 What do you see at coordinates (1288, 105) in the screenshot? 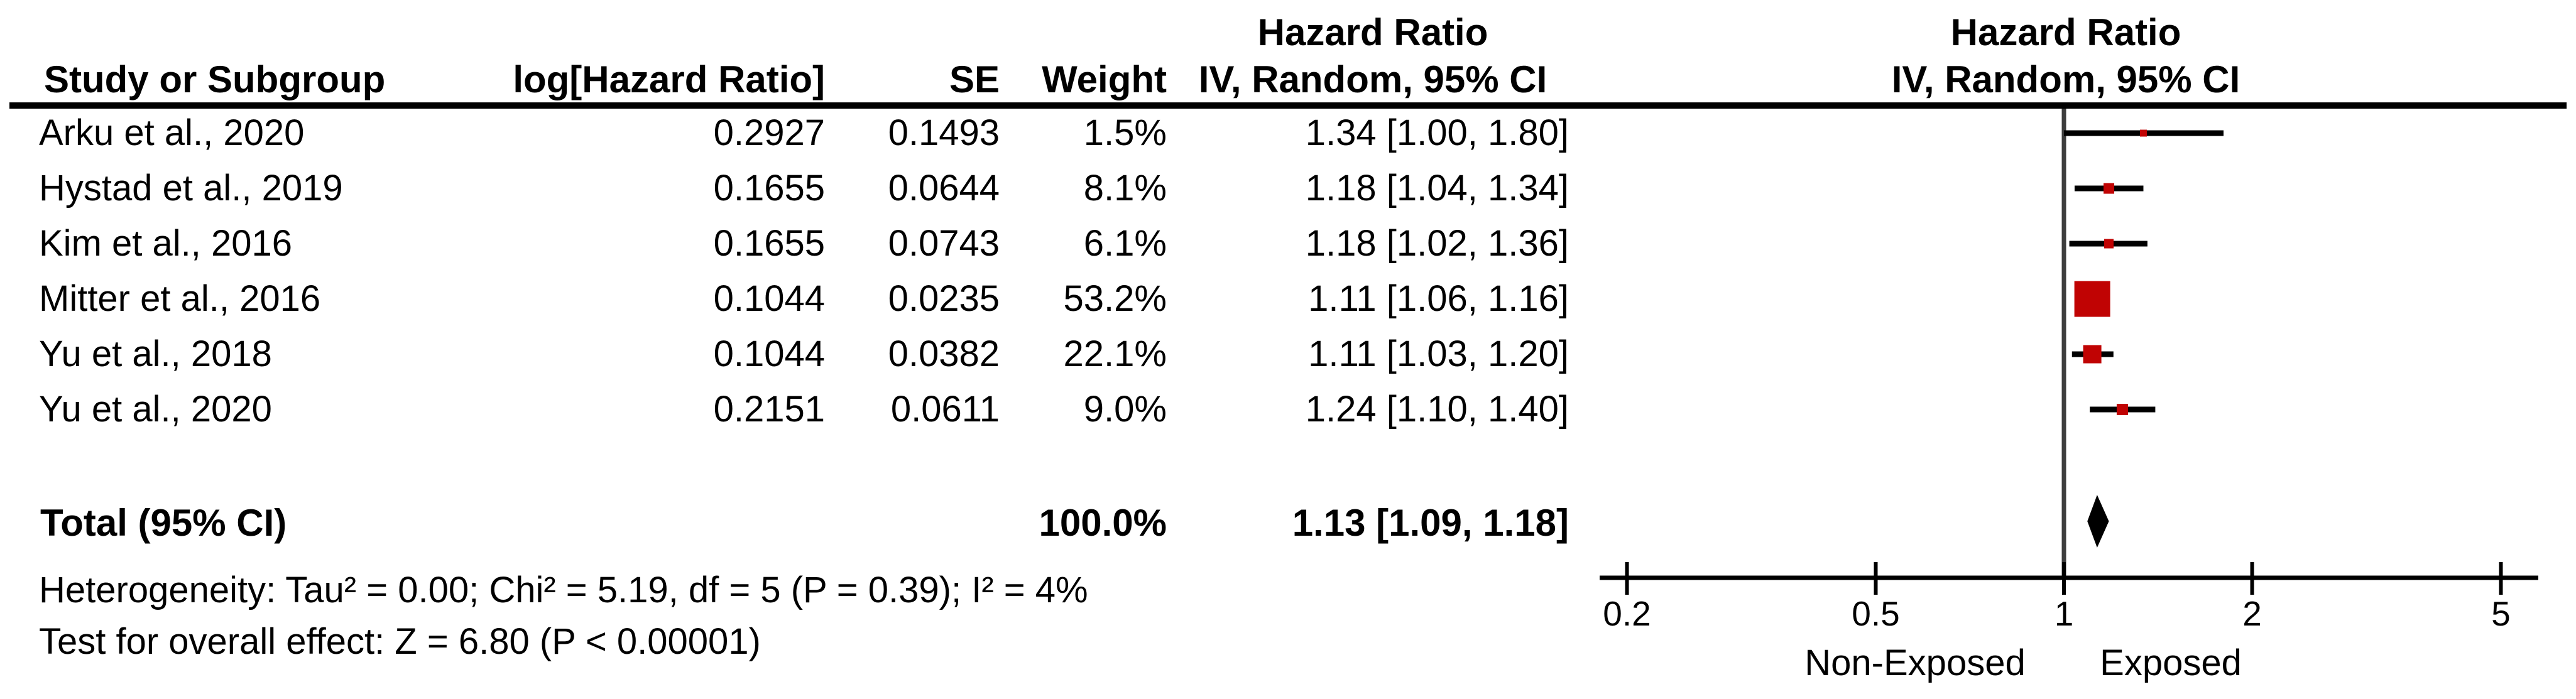
I see `header-rule` at bounding box center [1288, 105].